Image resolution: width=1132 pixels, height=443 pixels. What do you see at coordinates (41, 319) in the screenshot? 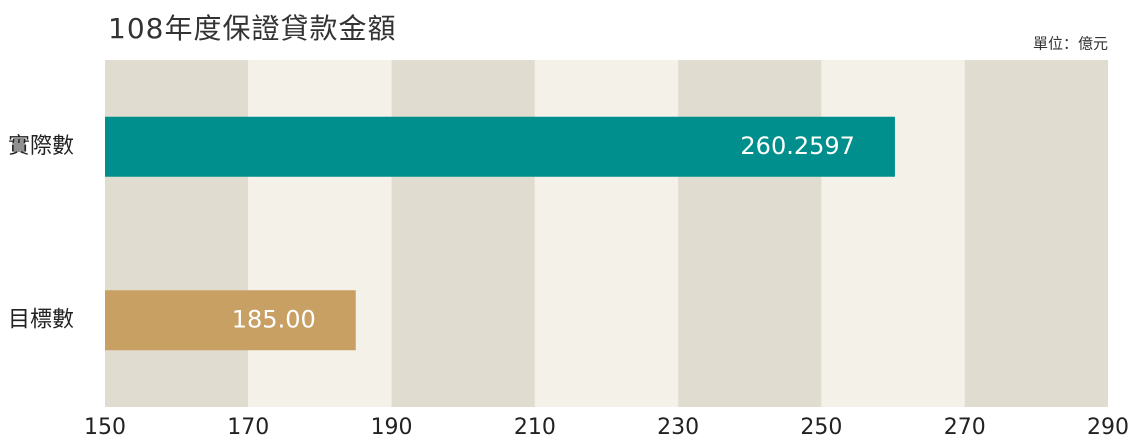
I see `y-tick-label: 目標數` at bounding box center [41, 319].